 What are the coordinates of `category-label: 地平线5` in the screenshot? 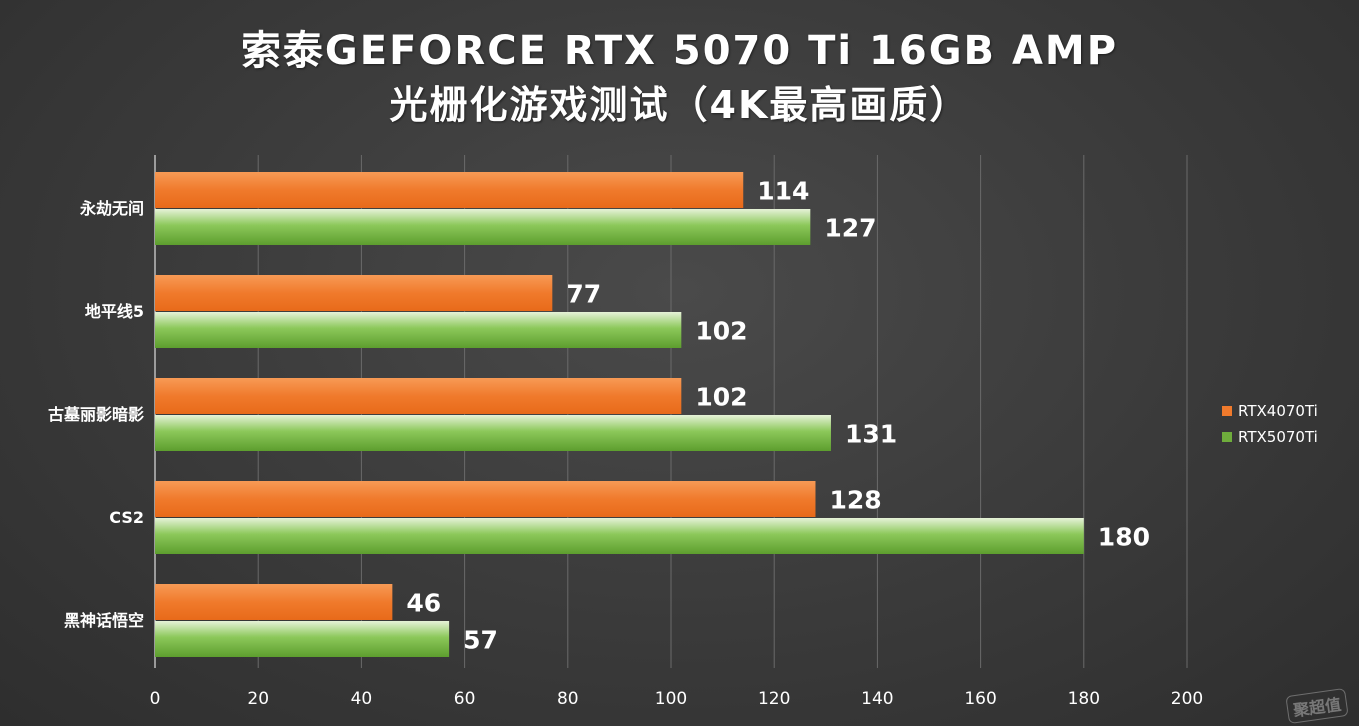 It's located at (114, 311).